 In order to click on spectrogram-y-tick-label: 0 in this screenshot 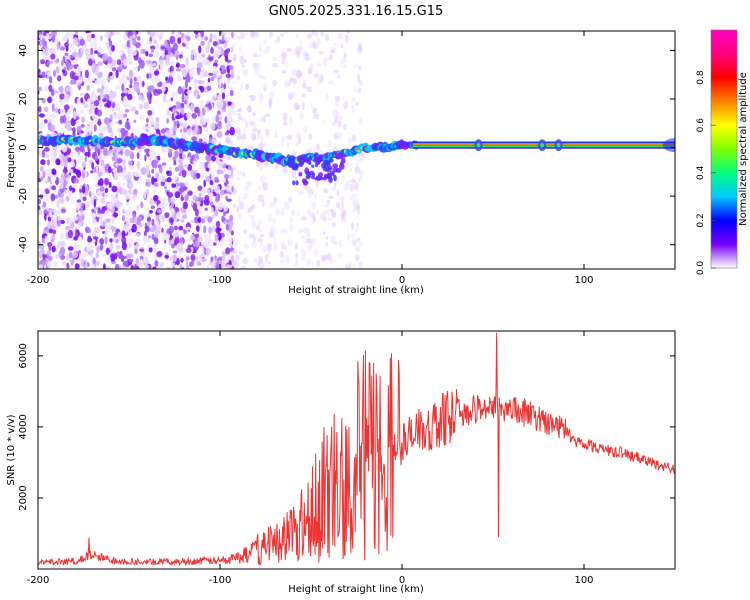, I will do `click(23, 147)`.